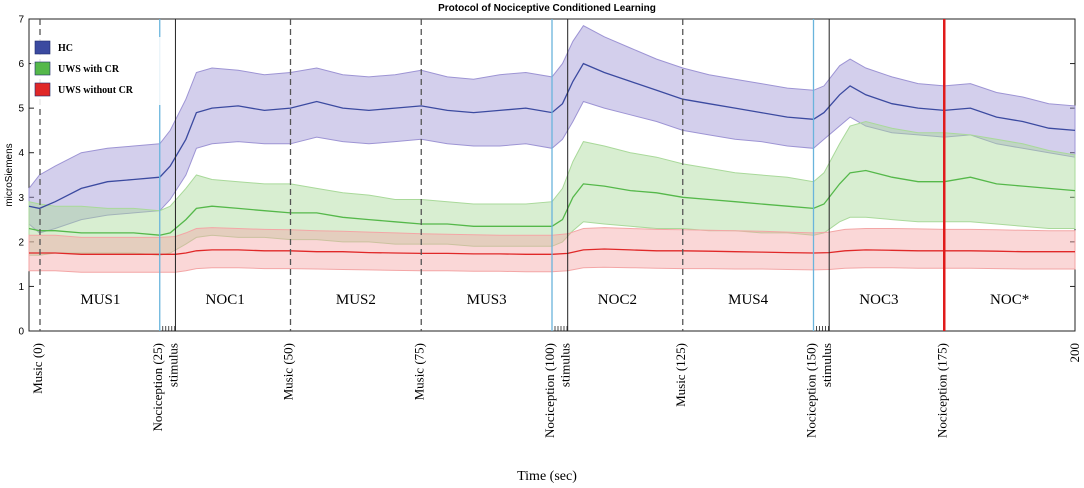 The image size is (1084, 488). I want to click on event-label: Nociception (25), so click(157, 387).